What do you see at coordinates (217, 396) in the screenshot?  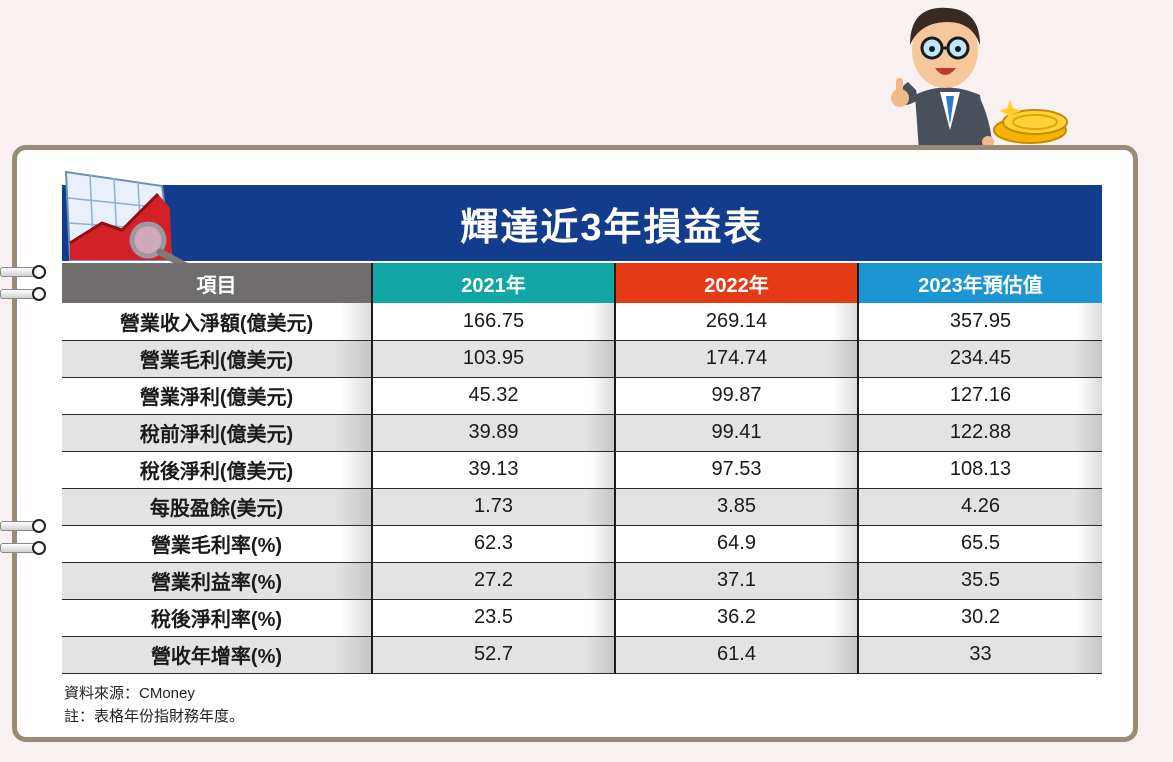 I see `row-label: 營業淨利(億美元)` at bounding box center [217, 396].